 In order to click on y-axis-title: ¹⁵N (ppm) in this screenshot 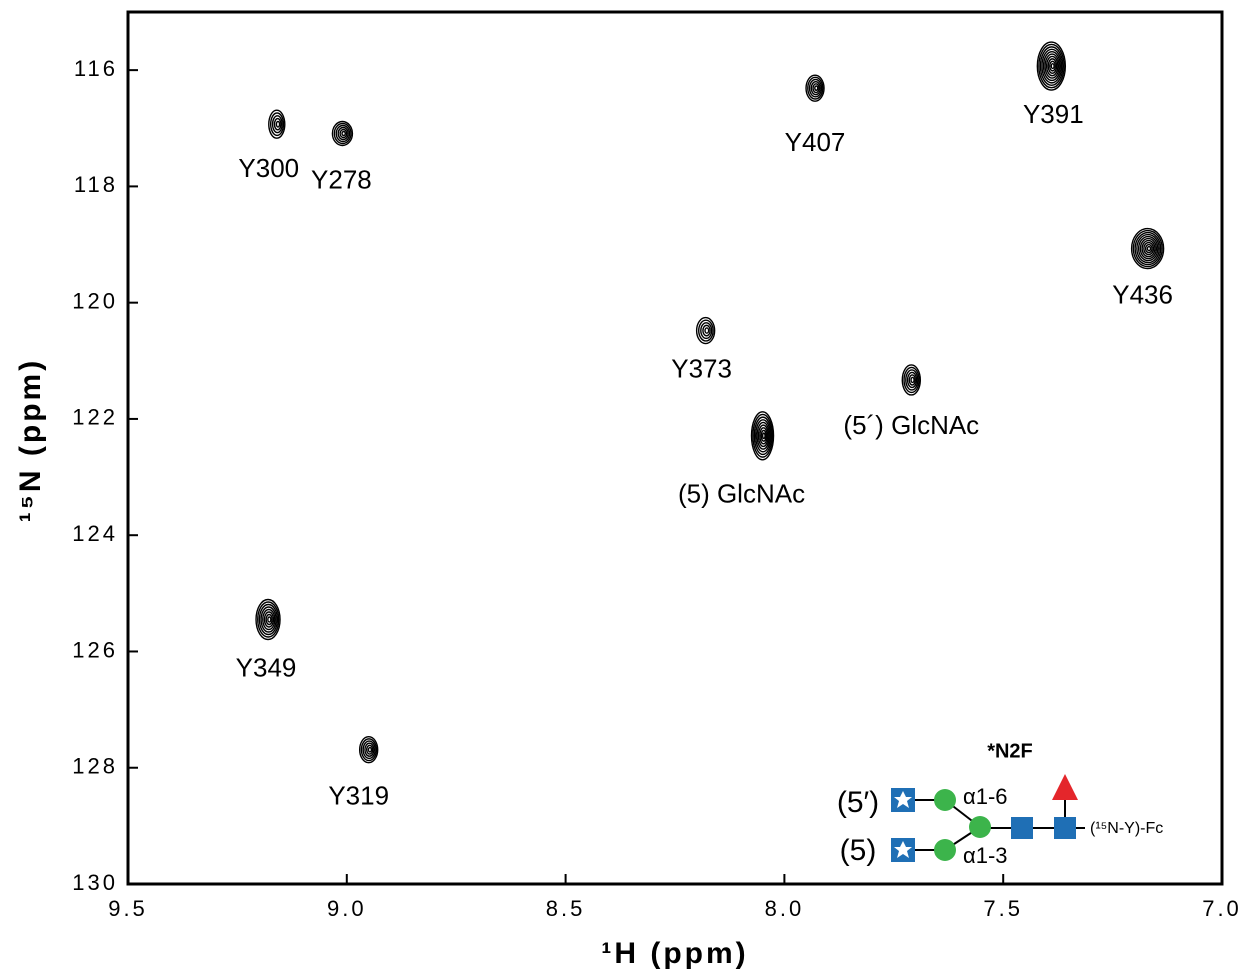, I will do `click(30, 440)`.